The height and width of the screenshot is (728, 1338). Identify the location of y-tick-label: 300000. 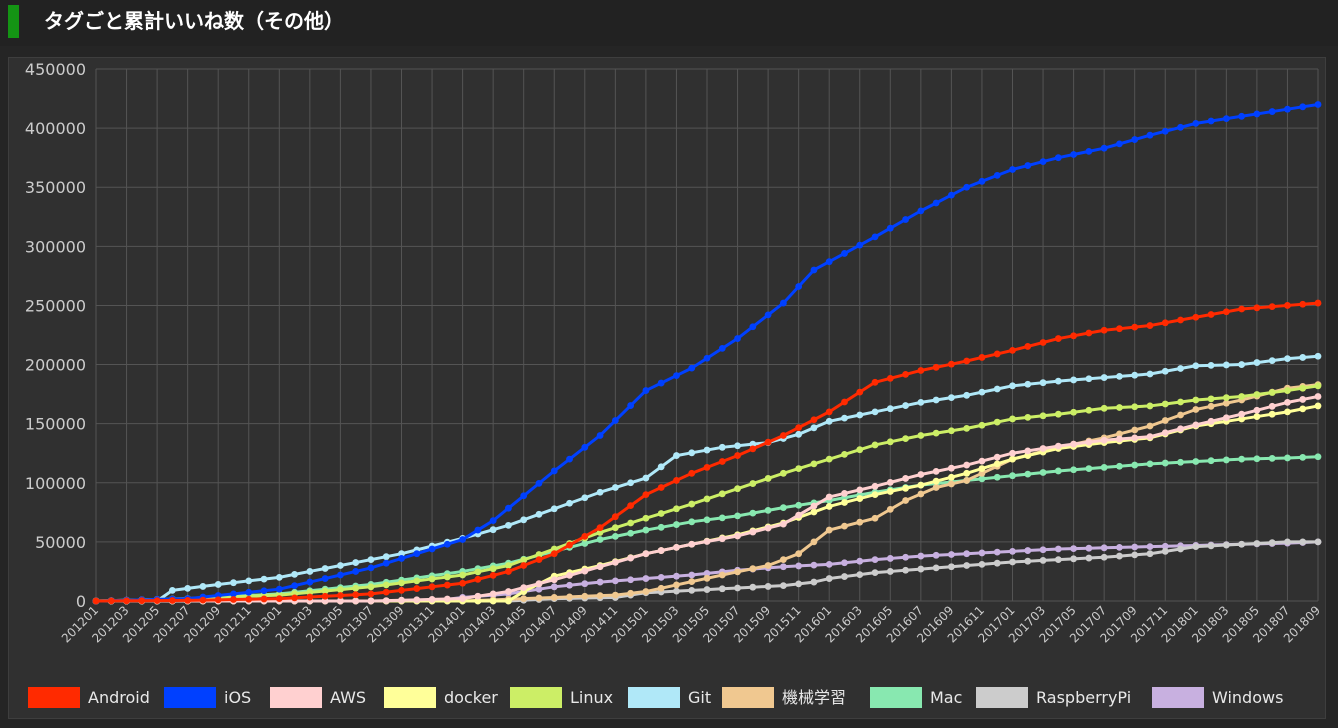
(55, 246).